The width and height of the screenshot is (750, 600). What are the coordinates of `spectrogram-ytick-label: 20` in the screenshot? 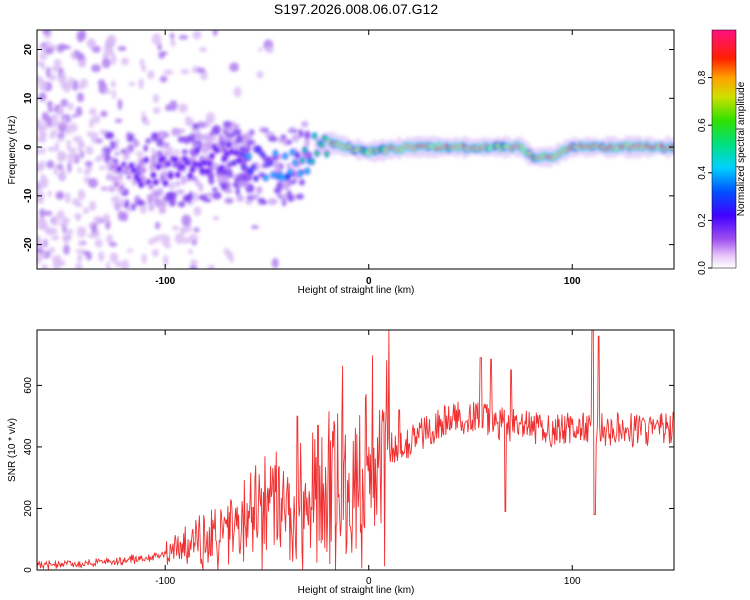 It's located at (28, 50).